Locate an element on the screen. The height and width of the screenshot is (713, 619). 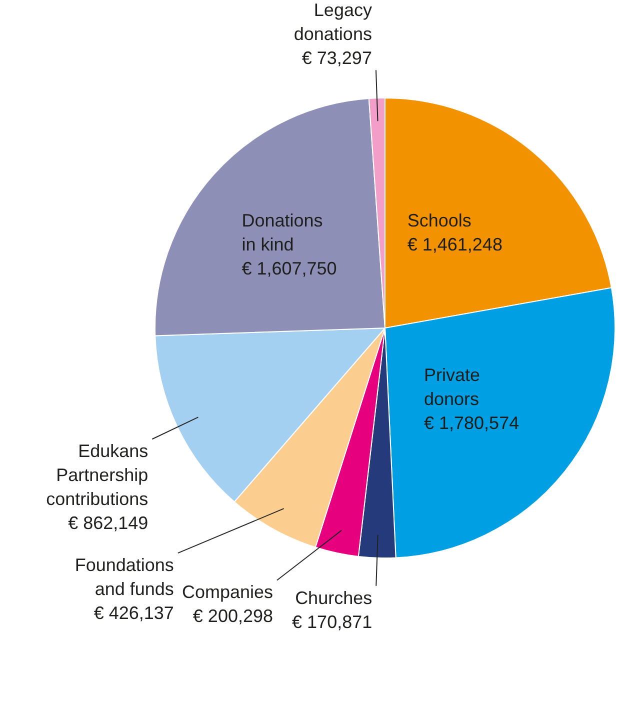
data-label: € 1,780,574 is located at coordinates (472, 423).